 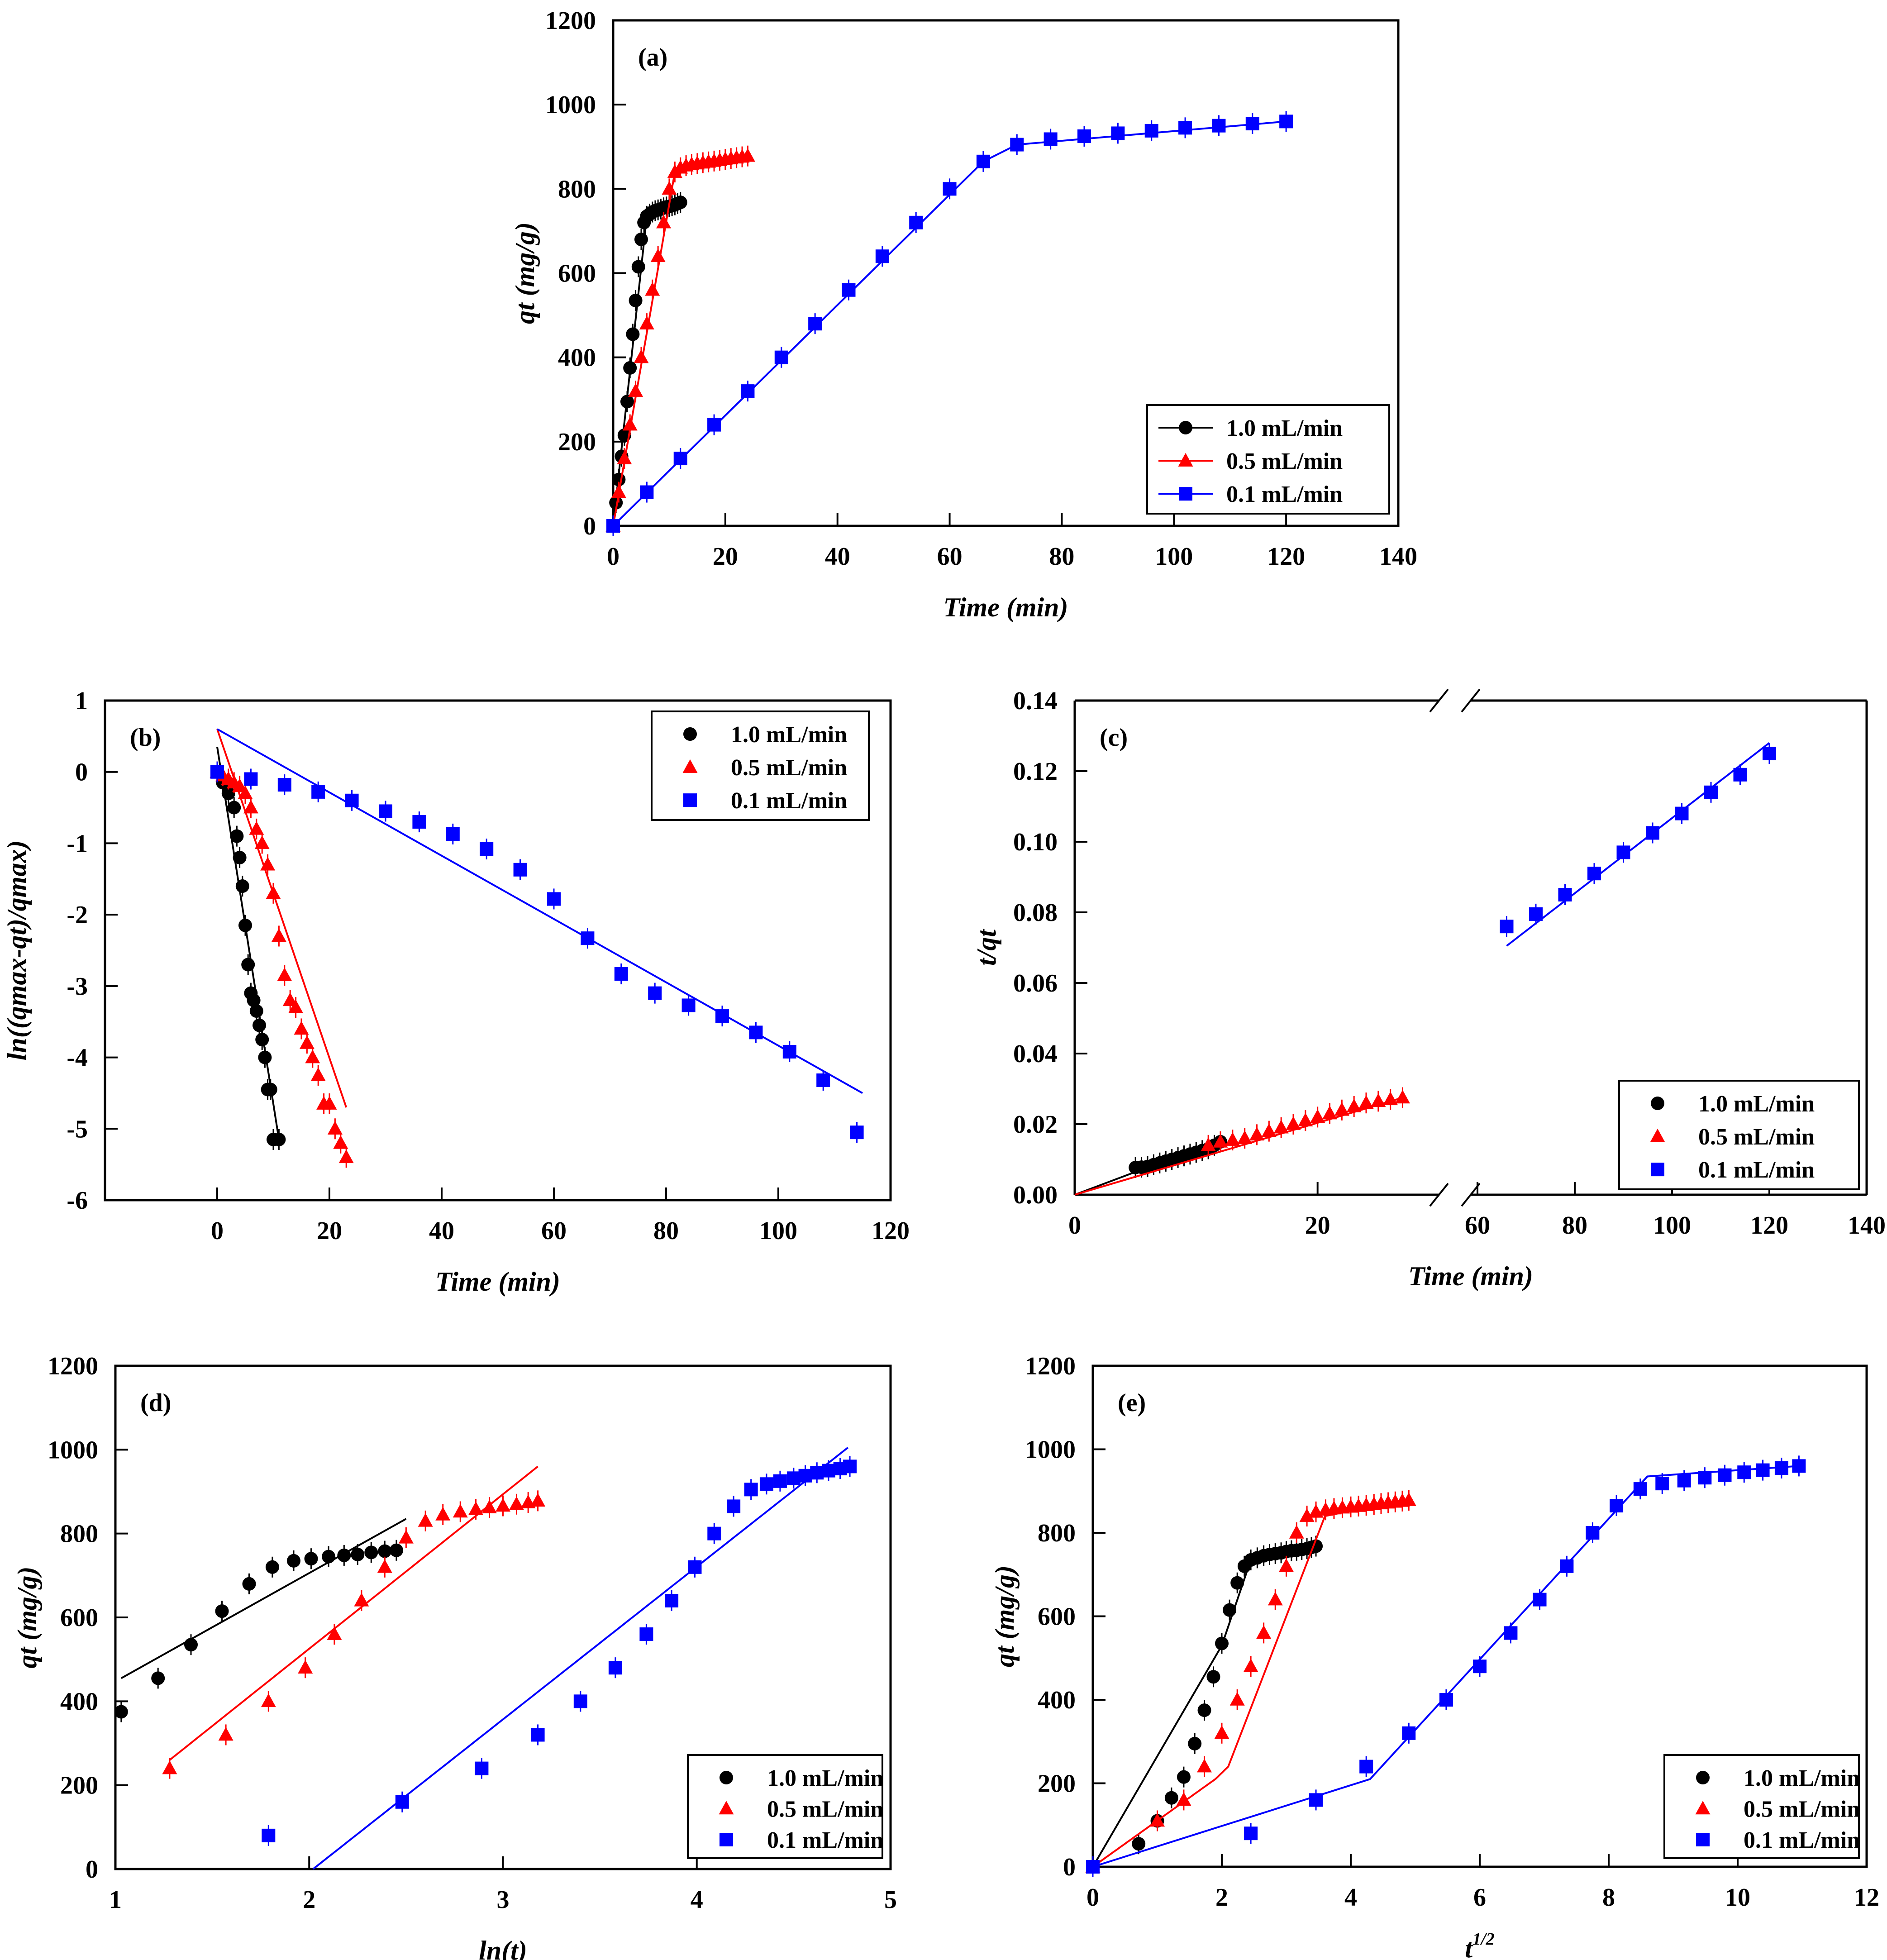 What do you see at coordinates (1802, 1840) in the screenshot?
I see `legend-entry: 0.1 mL/min` at bounding box center [1802, 1840].